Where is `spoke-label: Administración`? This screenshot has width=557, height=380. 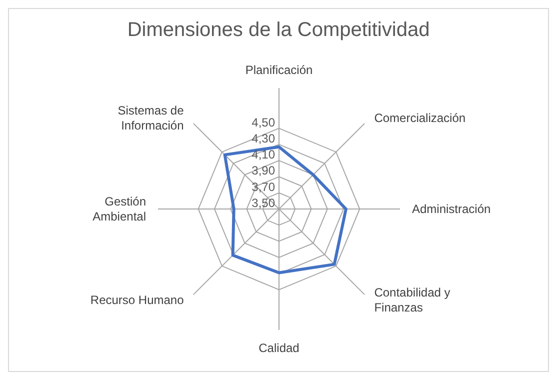 spoke-label: Administración is located at coordinates (451, 209).